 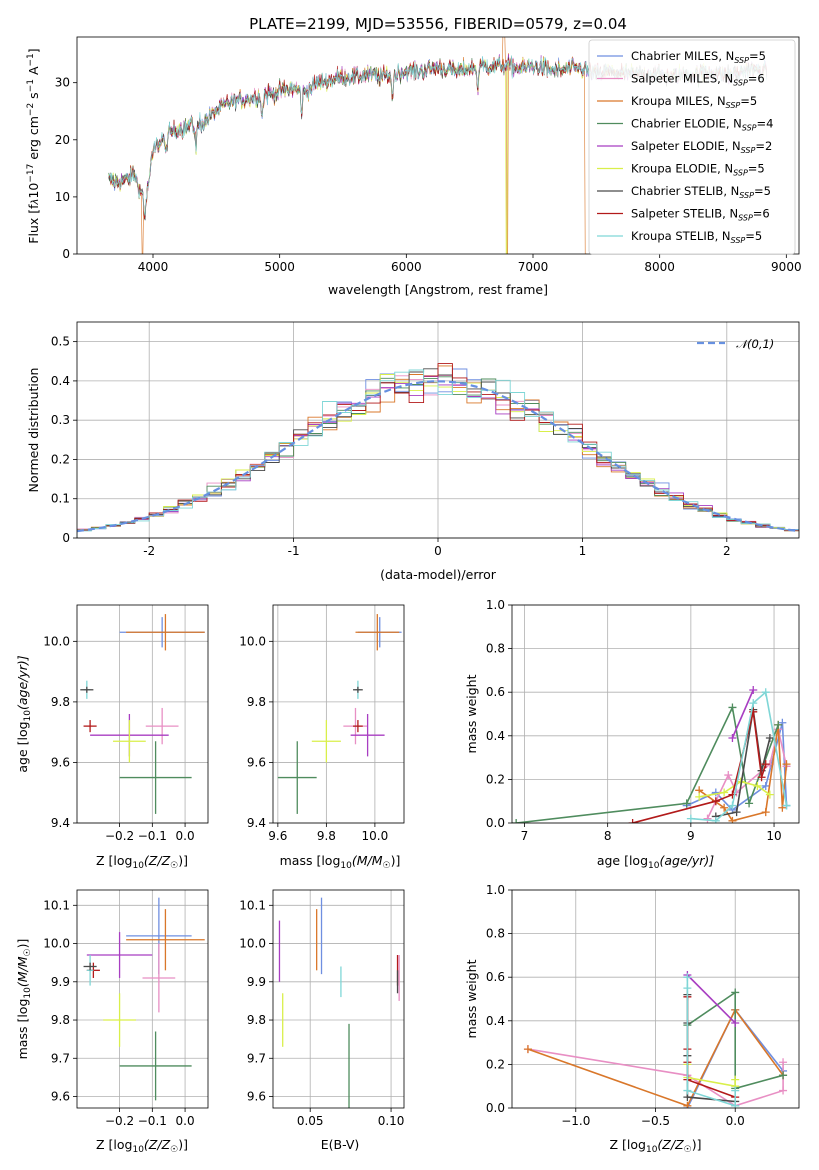 What do you see at coordinates (119, 836) in the screenshot?
I see `x-tick-label: −0.2` at bounding box center [119, 836].